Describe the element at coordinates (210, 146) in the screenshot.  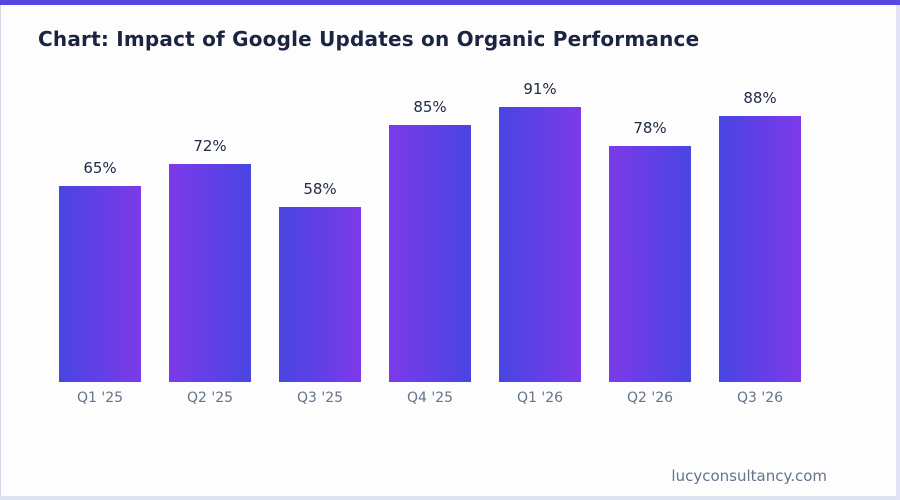
I see `bar-value-label: 72%` at that location.